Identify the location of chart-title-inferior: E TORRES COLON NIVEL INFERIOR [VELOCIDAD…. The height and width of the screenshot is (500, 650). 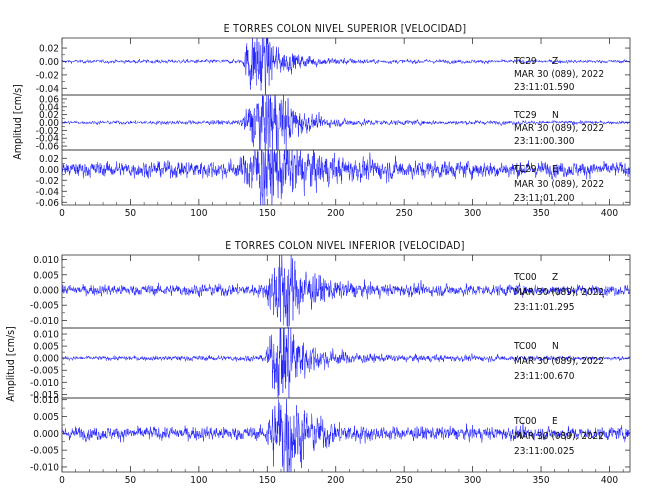
(344, 246).